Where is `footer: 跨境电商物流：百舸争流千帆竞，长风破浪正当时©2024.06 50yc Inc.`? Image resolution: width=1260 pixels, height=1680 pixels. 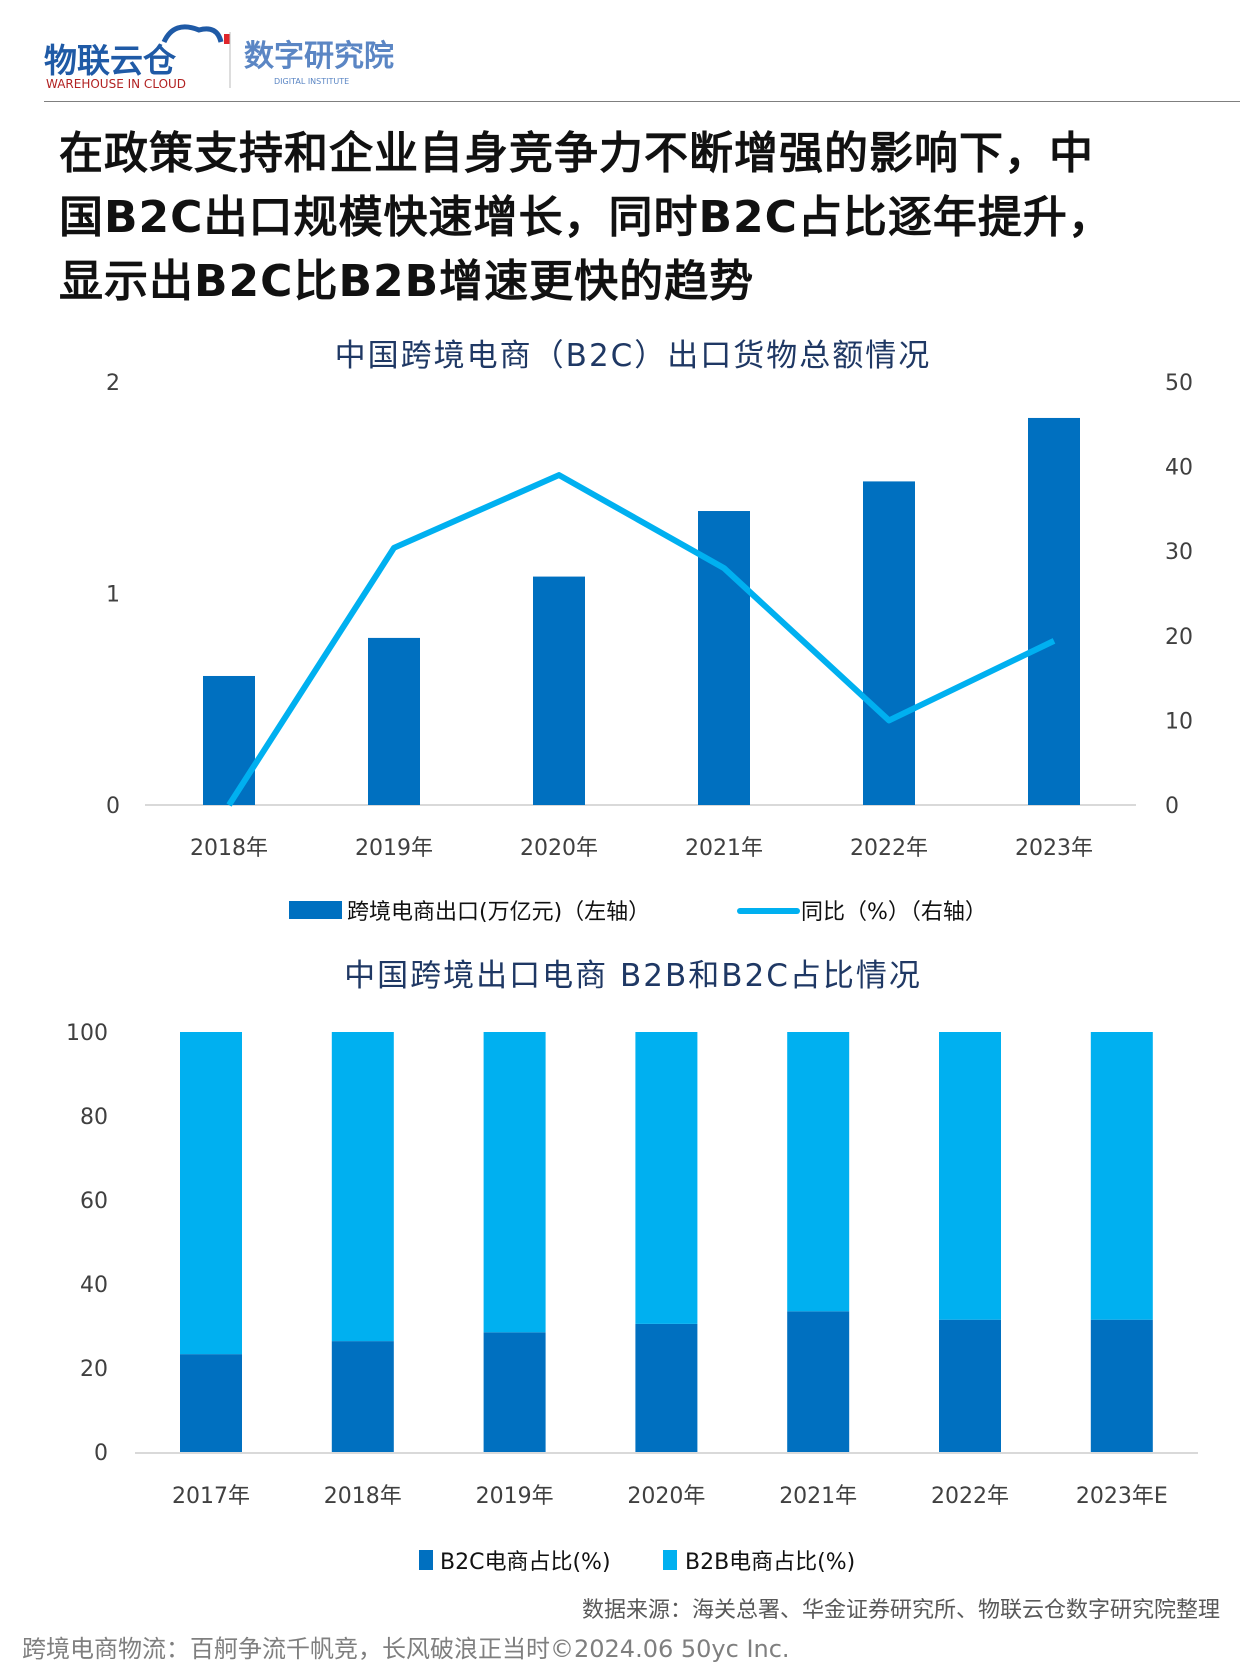 footer: 跨境电商物流：百舸争流千帆竞，长风破浪正当时©2024.06 50yc Inc. is located at coordinates (406, 1649).